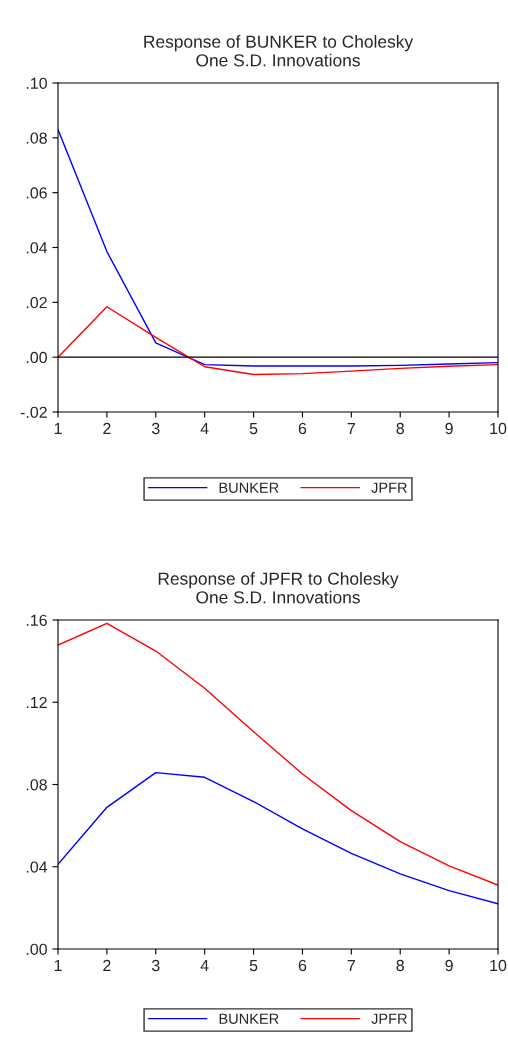  I want to click on y-tick-label: -.02, so click(33, 412).